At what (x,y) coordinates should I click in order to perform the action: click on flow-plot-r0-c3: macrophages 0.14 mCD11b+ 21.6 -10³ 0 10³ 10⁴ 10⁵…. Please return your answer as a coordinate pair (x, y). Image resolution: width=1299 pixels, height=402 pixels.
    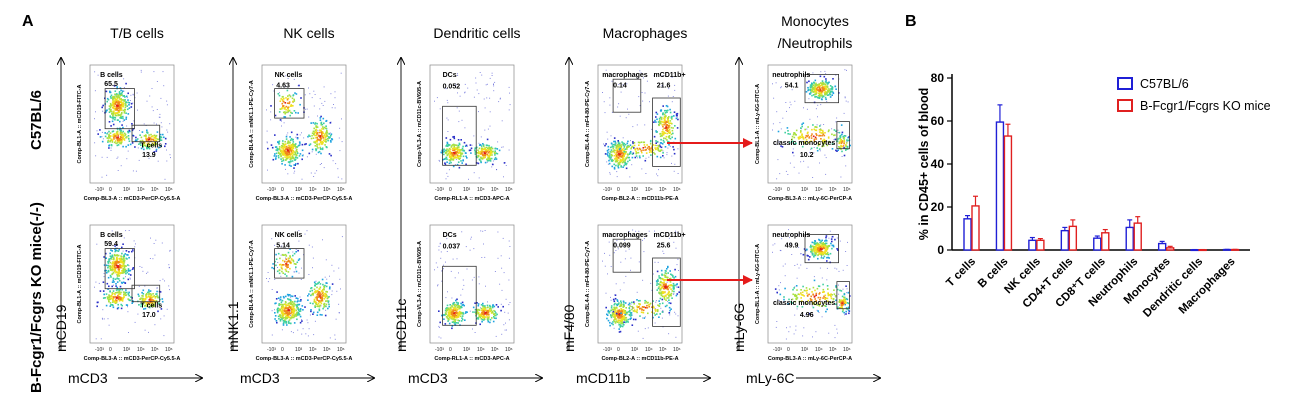
    Looking at the image, I should click on (635, 133).